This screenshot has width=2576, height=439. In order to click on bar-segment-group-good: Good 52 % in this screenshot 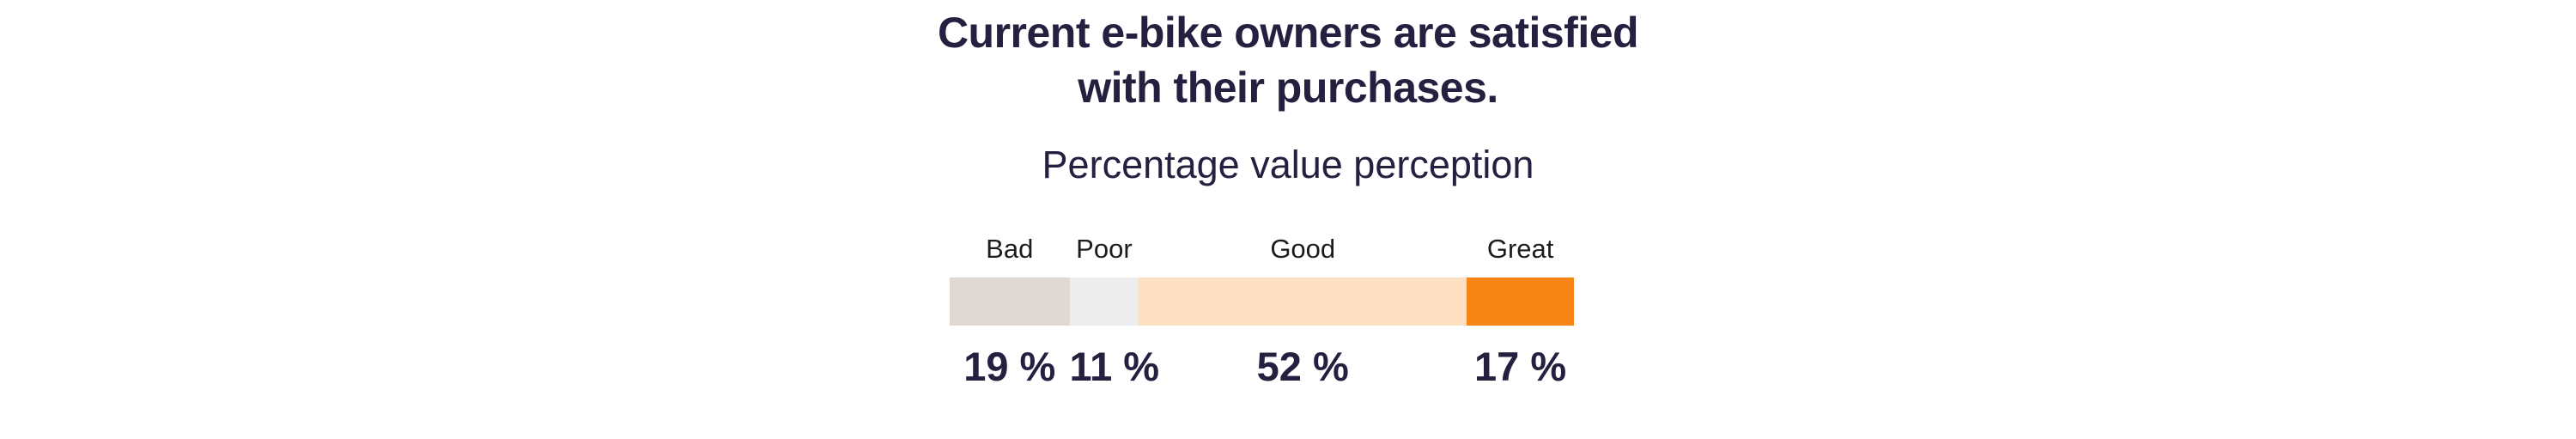, I will do `click(1303, 312)`.